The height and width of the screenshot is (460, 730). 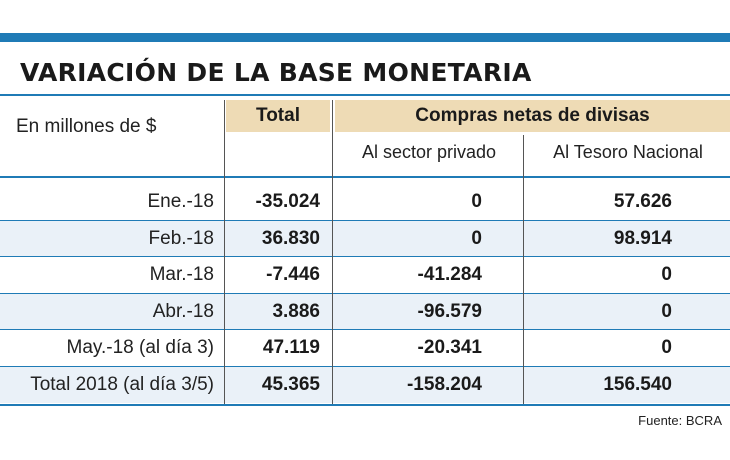 I want to click on row-label: Feb.-18, so click(x=181, y=238).